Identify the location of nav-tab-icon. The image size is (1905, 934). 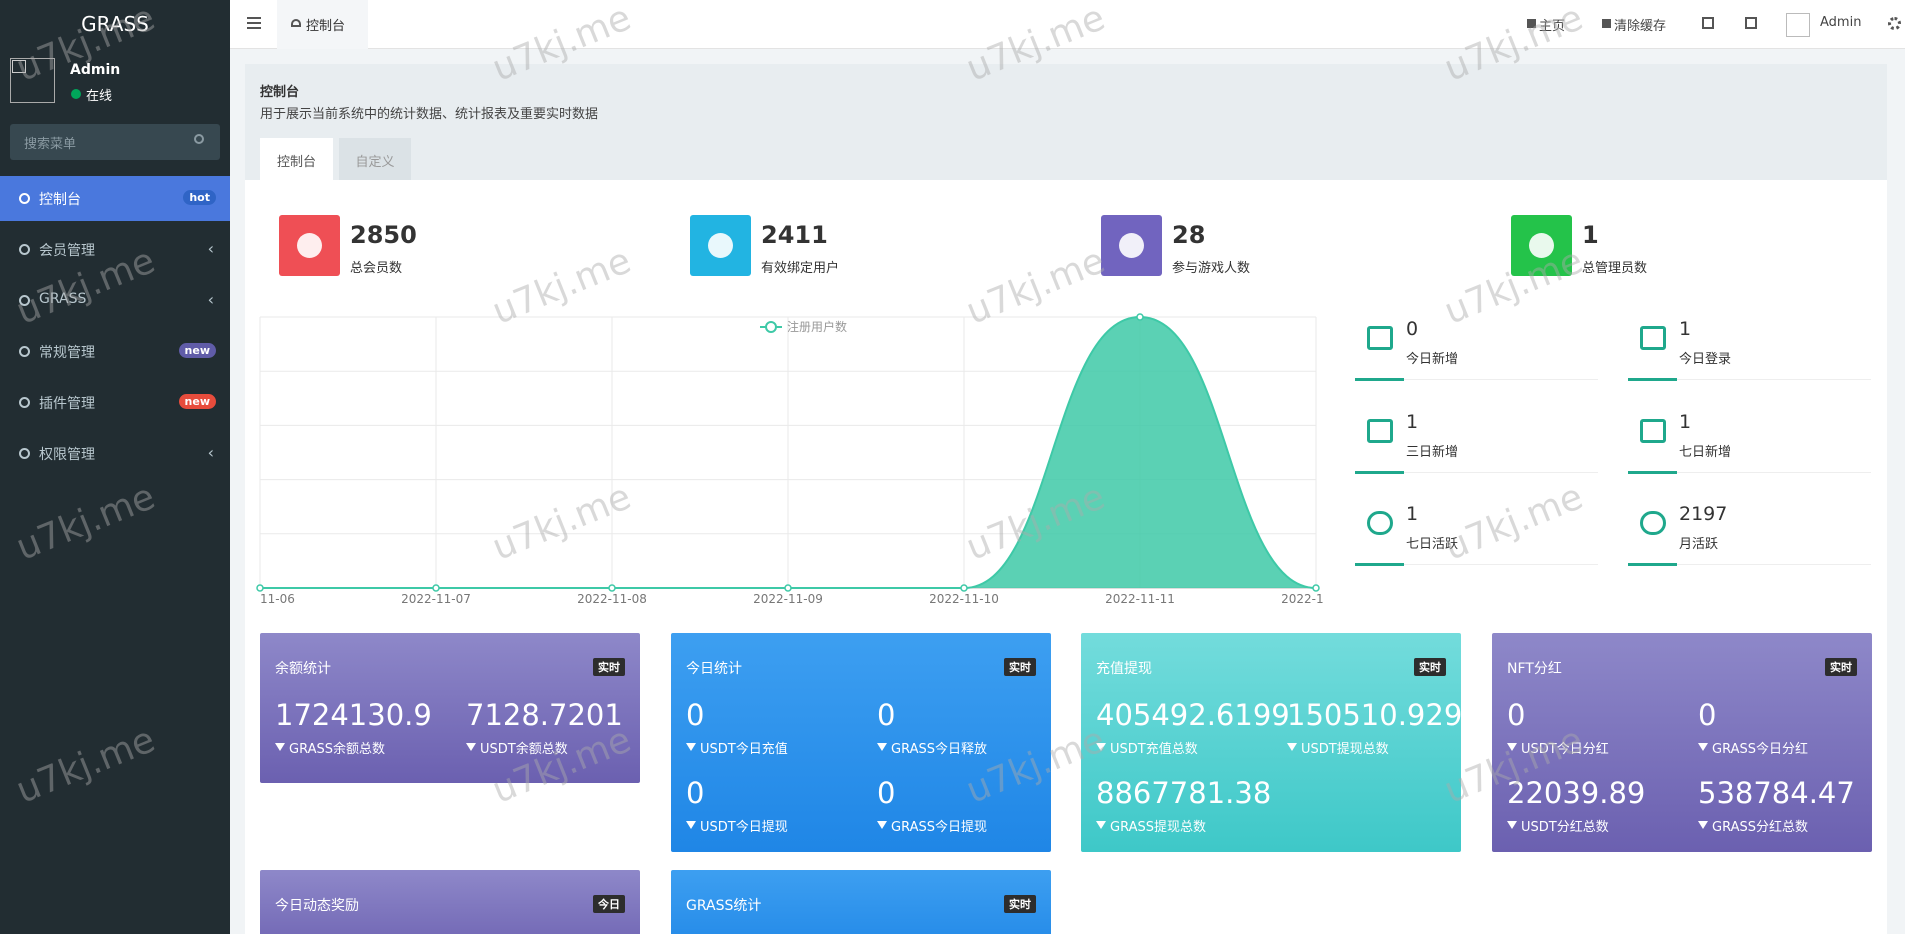
(296, 23).